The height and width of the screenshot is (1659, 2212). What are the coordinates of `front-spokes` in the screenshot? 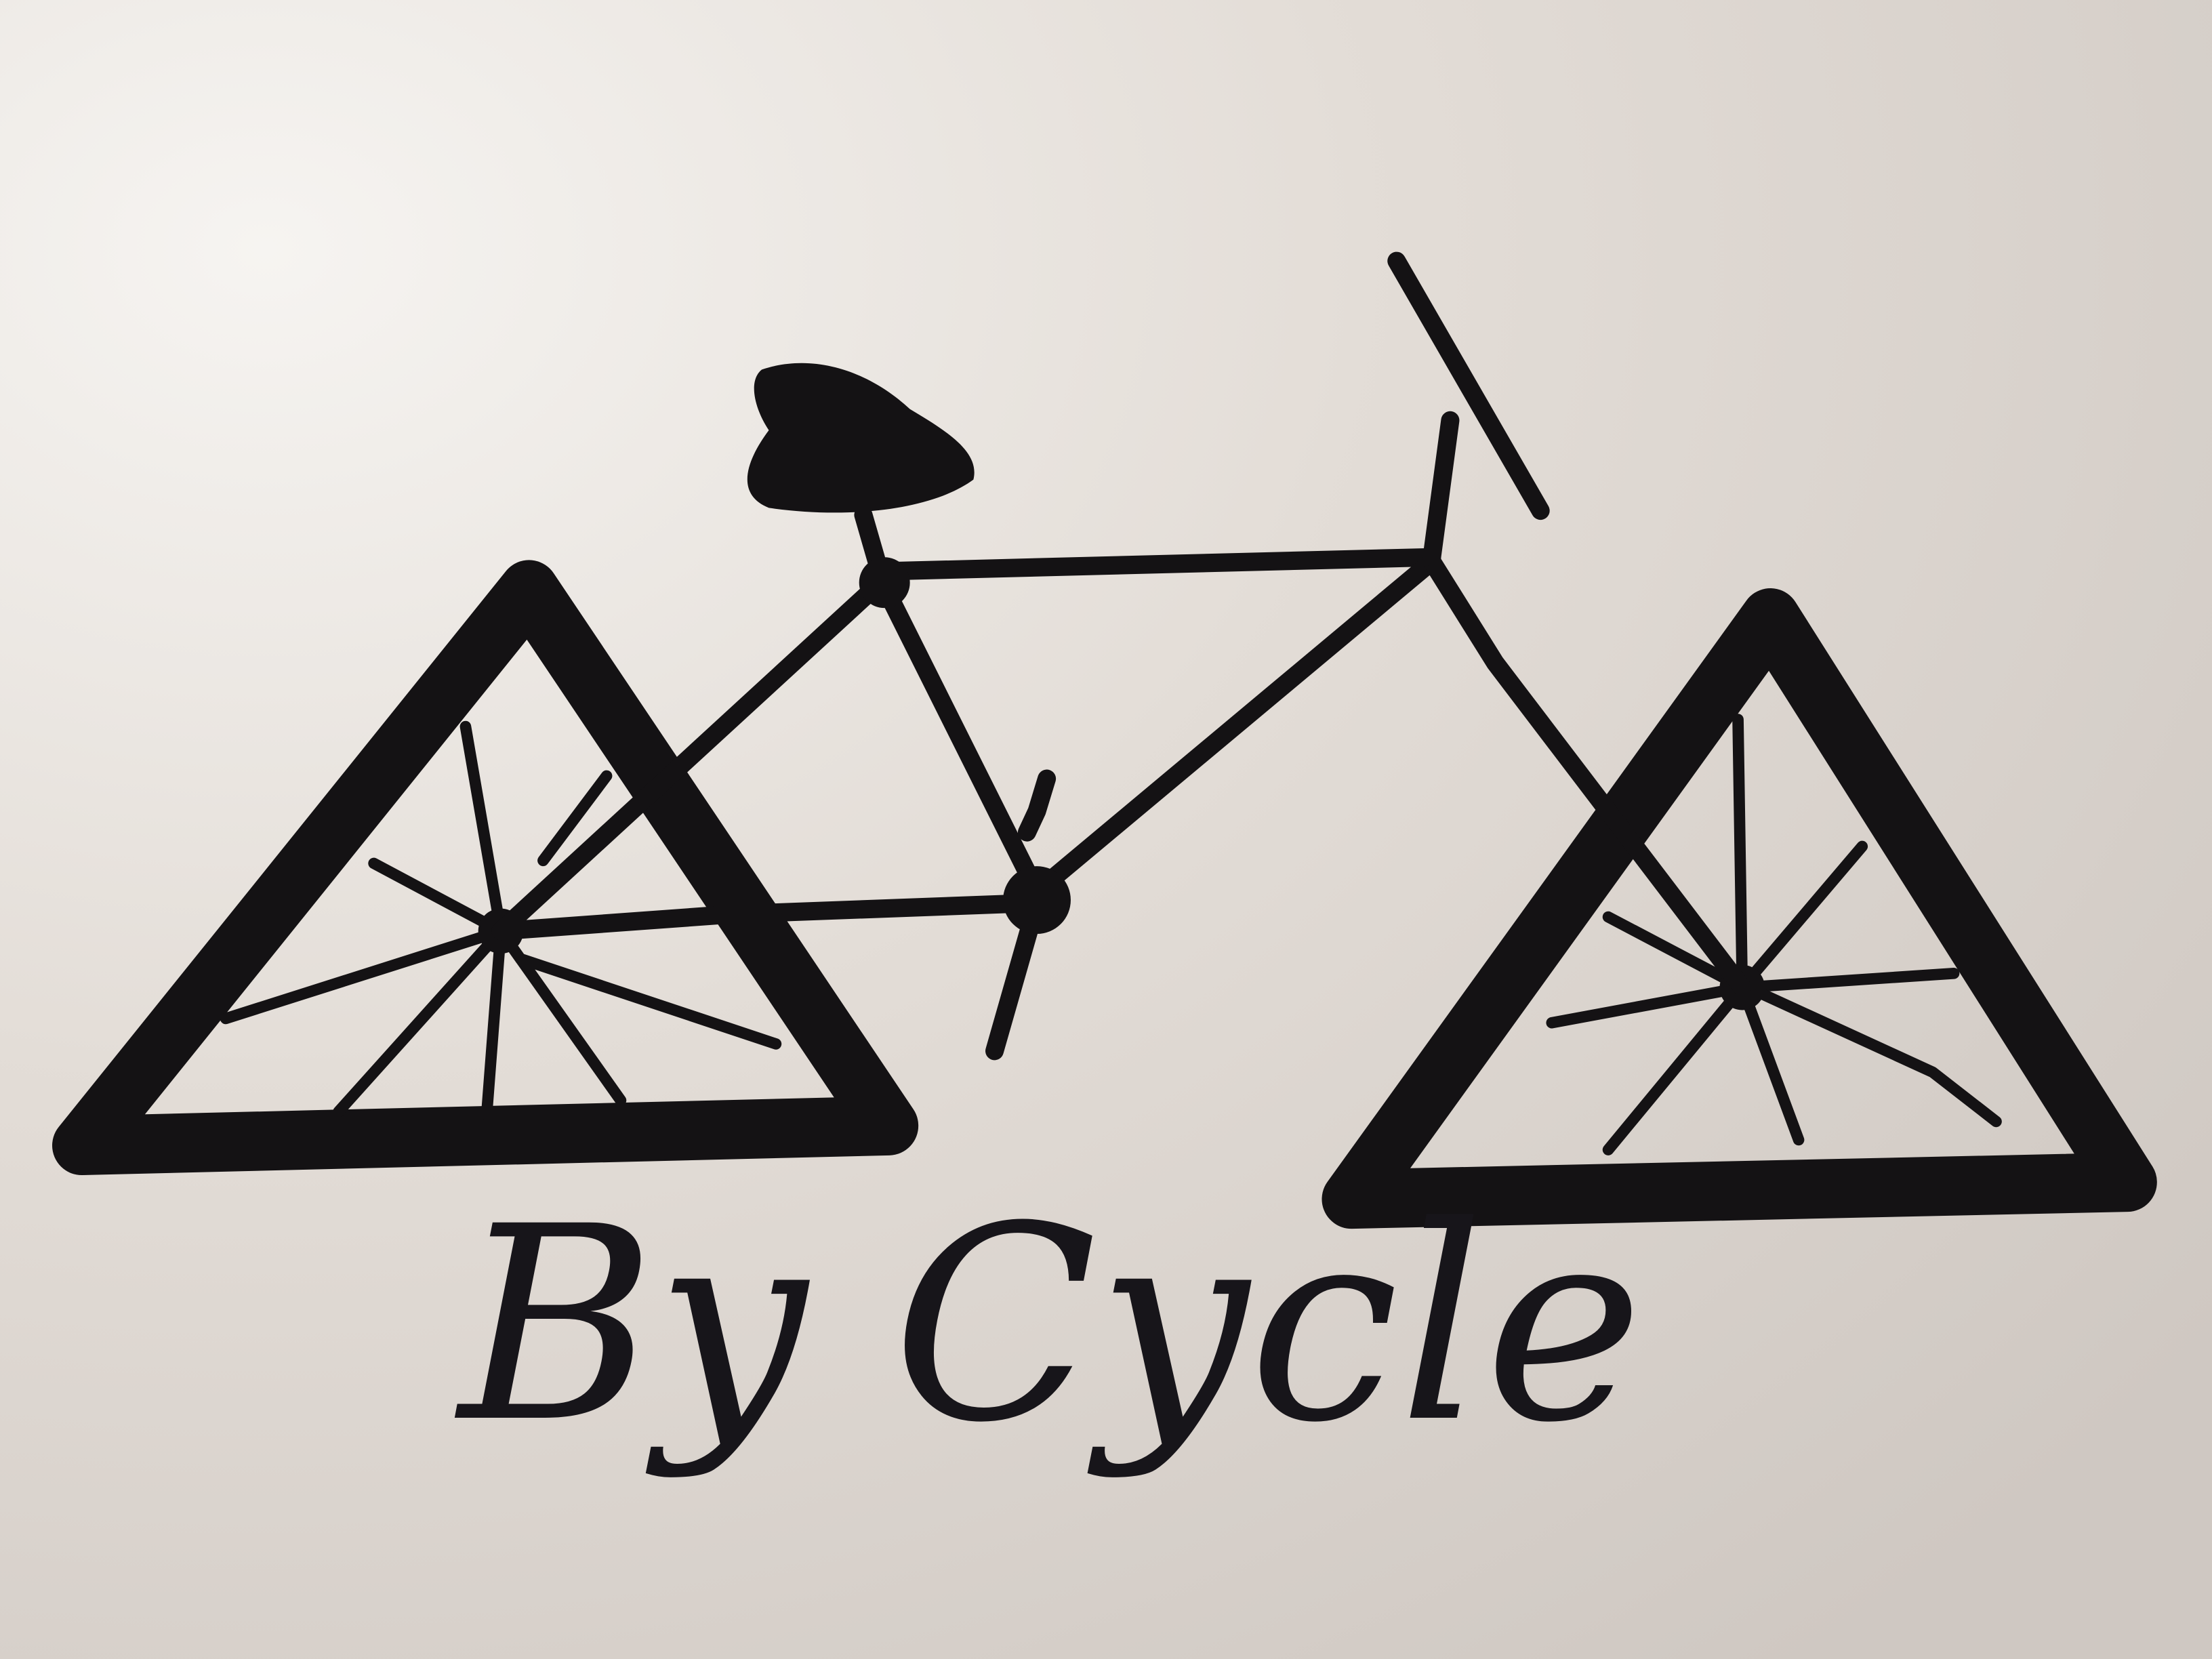 It's located at (1774, 934).